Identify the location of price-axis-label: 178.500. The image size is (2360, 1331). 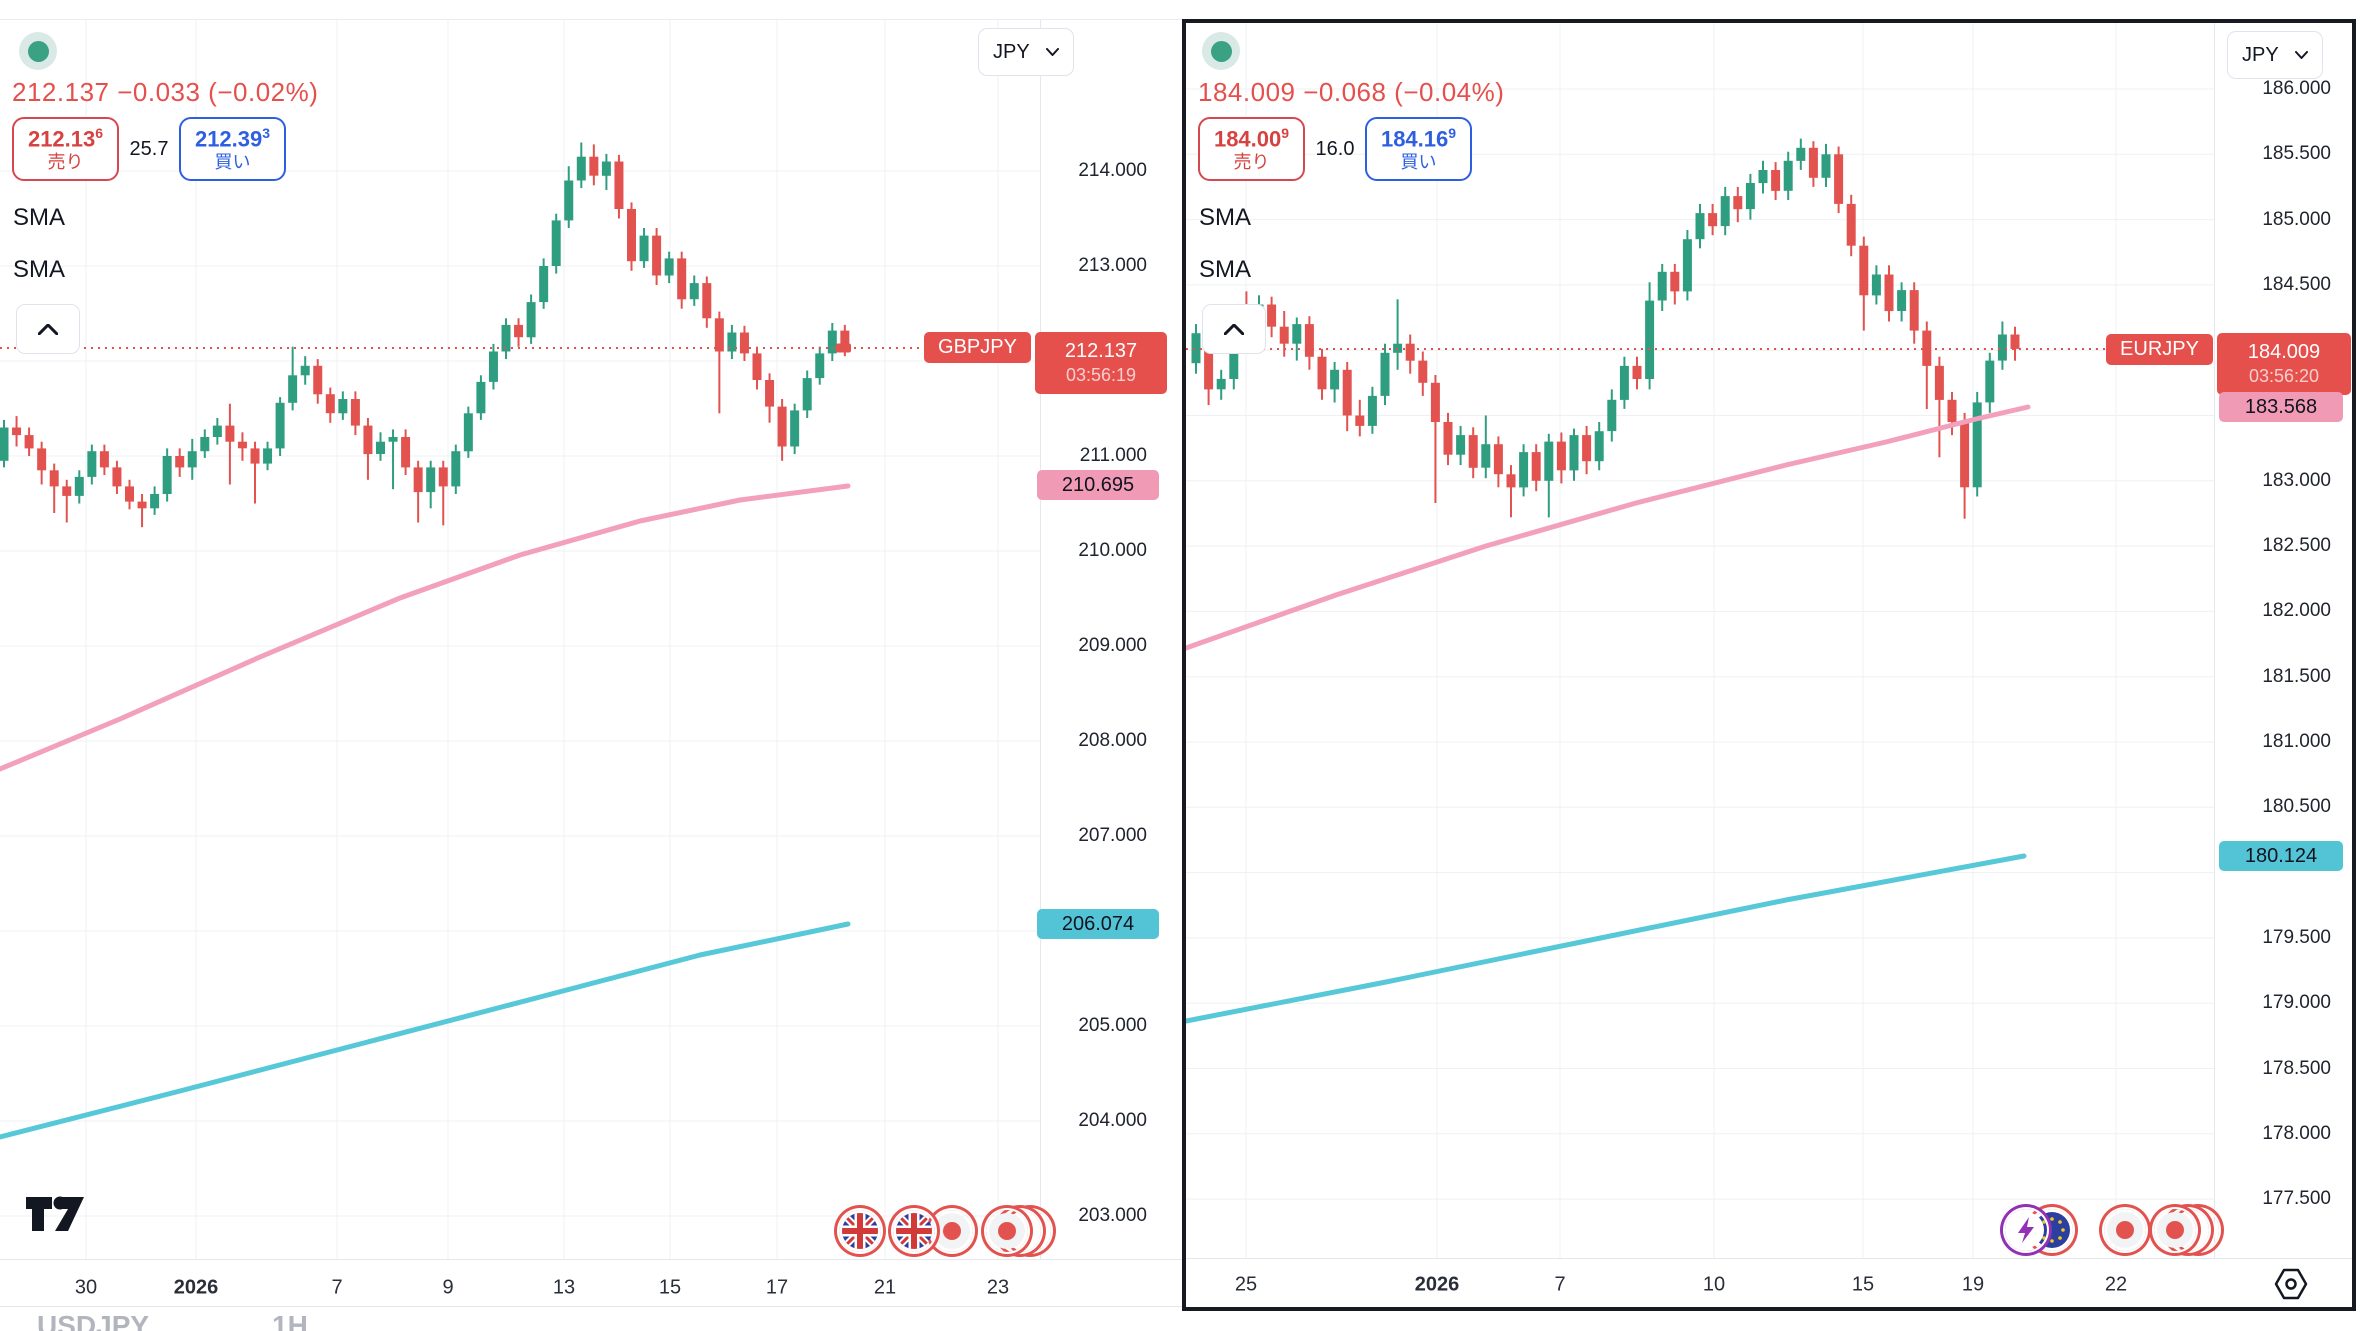
(2296, 1068).